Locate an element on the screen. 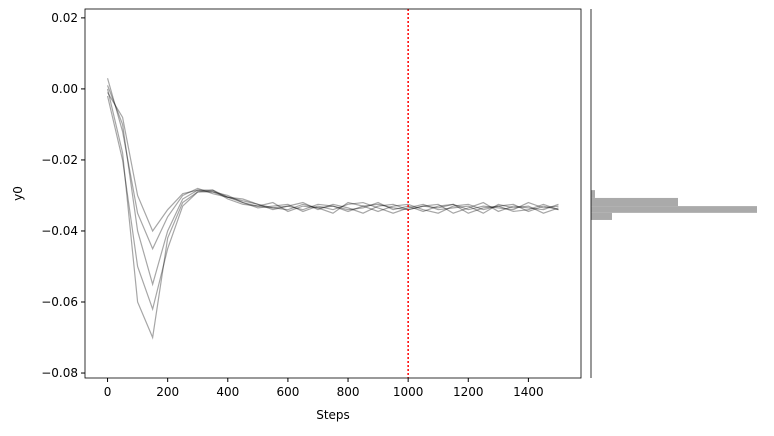 The height and width of the screenshot is (436, 774). y-tick-label: 0.00 is located at coordinates (64, 89).